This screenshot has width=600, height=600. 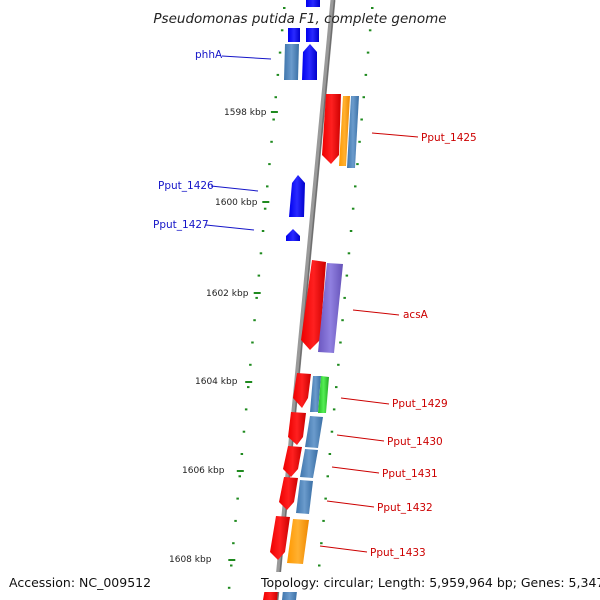 I want to click on kbp-label: 1606 kbp, so click(x=203, y=471).